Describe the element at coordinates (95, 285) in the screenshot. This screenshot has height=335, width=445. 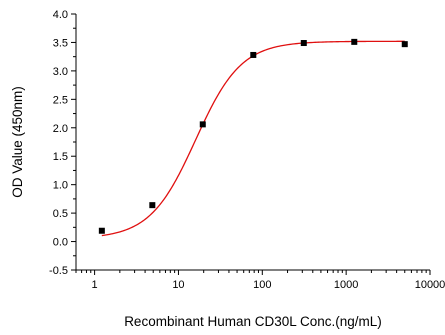
I see `x-tick-label: 1` at that location.